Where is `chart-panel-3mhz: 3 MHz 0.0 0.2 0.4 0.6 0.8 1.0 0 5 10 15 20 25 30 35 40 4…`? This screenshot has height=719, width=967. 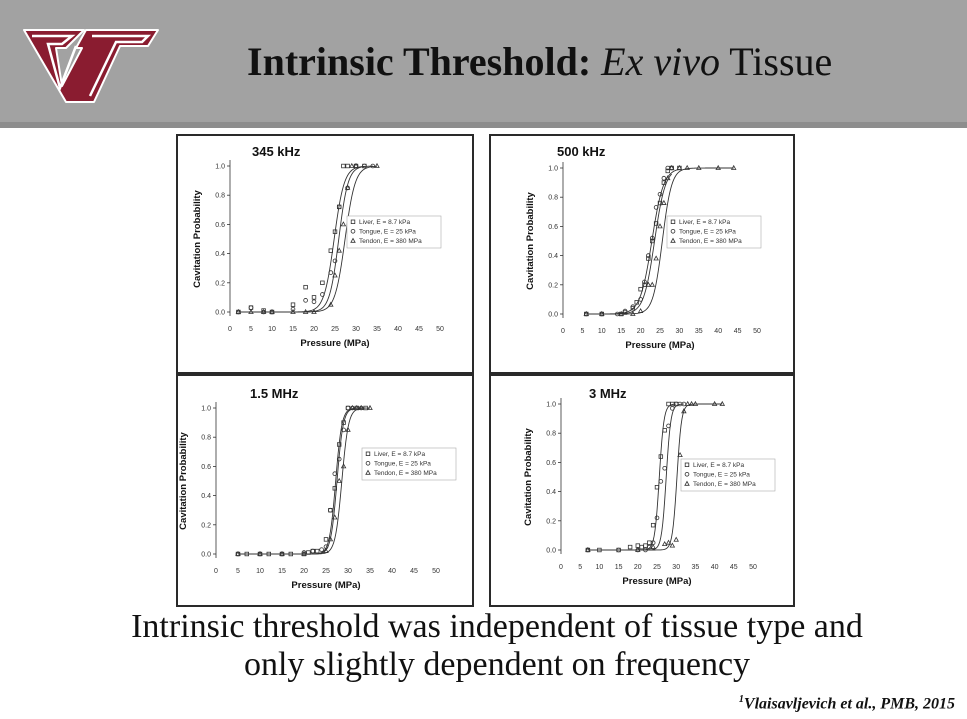
chart-panel-3mhz: 3 MHz 0.0 0.2 0.4 0.6 0.8 1.0 0 5 10 15 20 25 30 35 40 4… is located at coordinates (642, 490).